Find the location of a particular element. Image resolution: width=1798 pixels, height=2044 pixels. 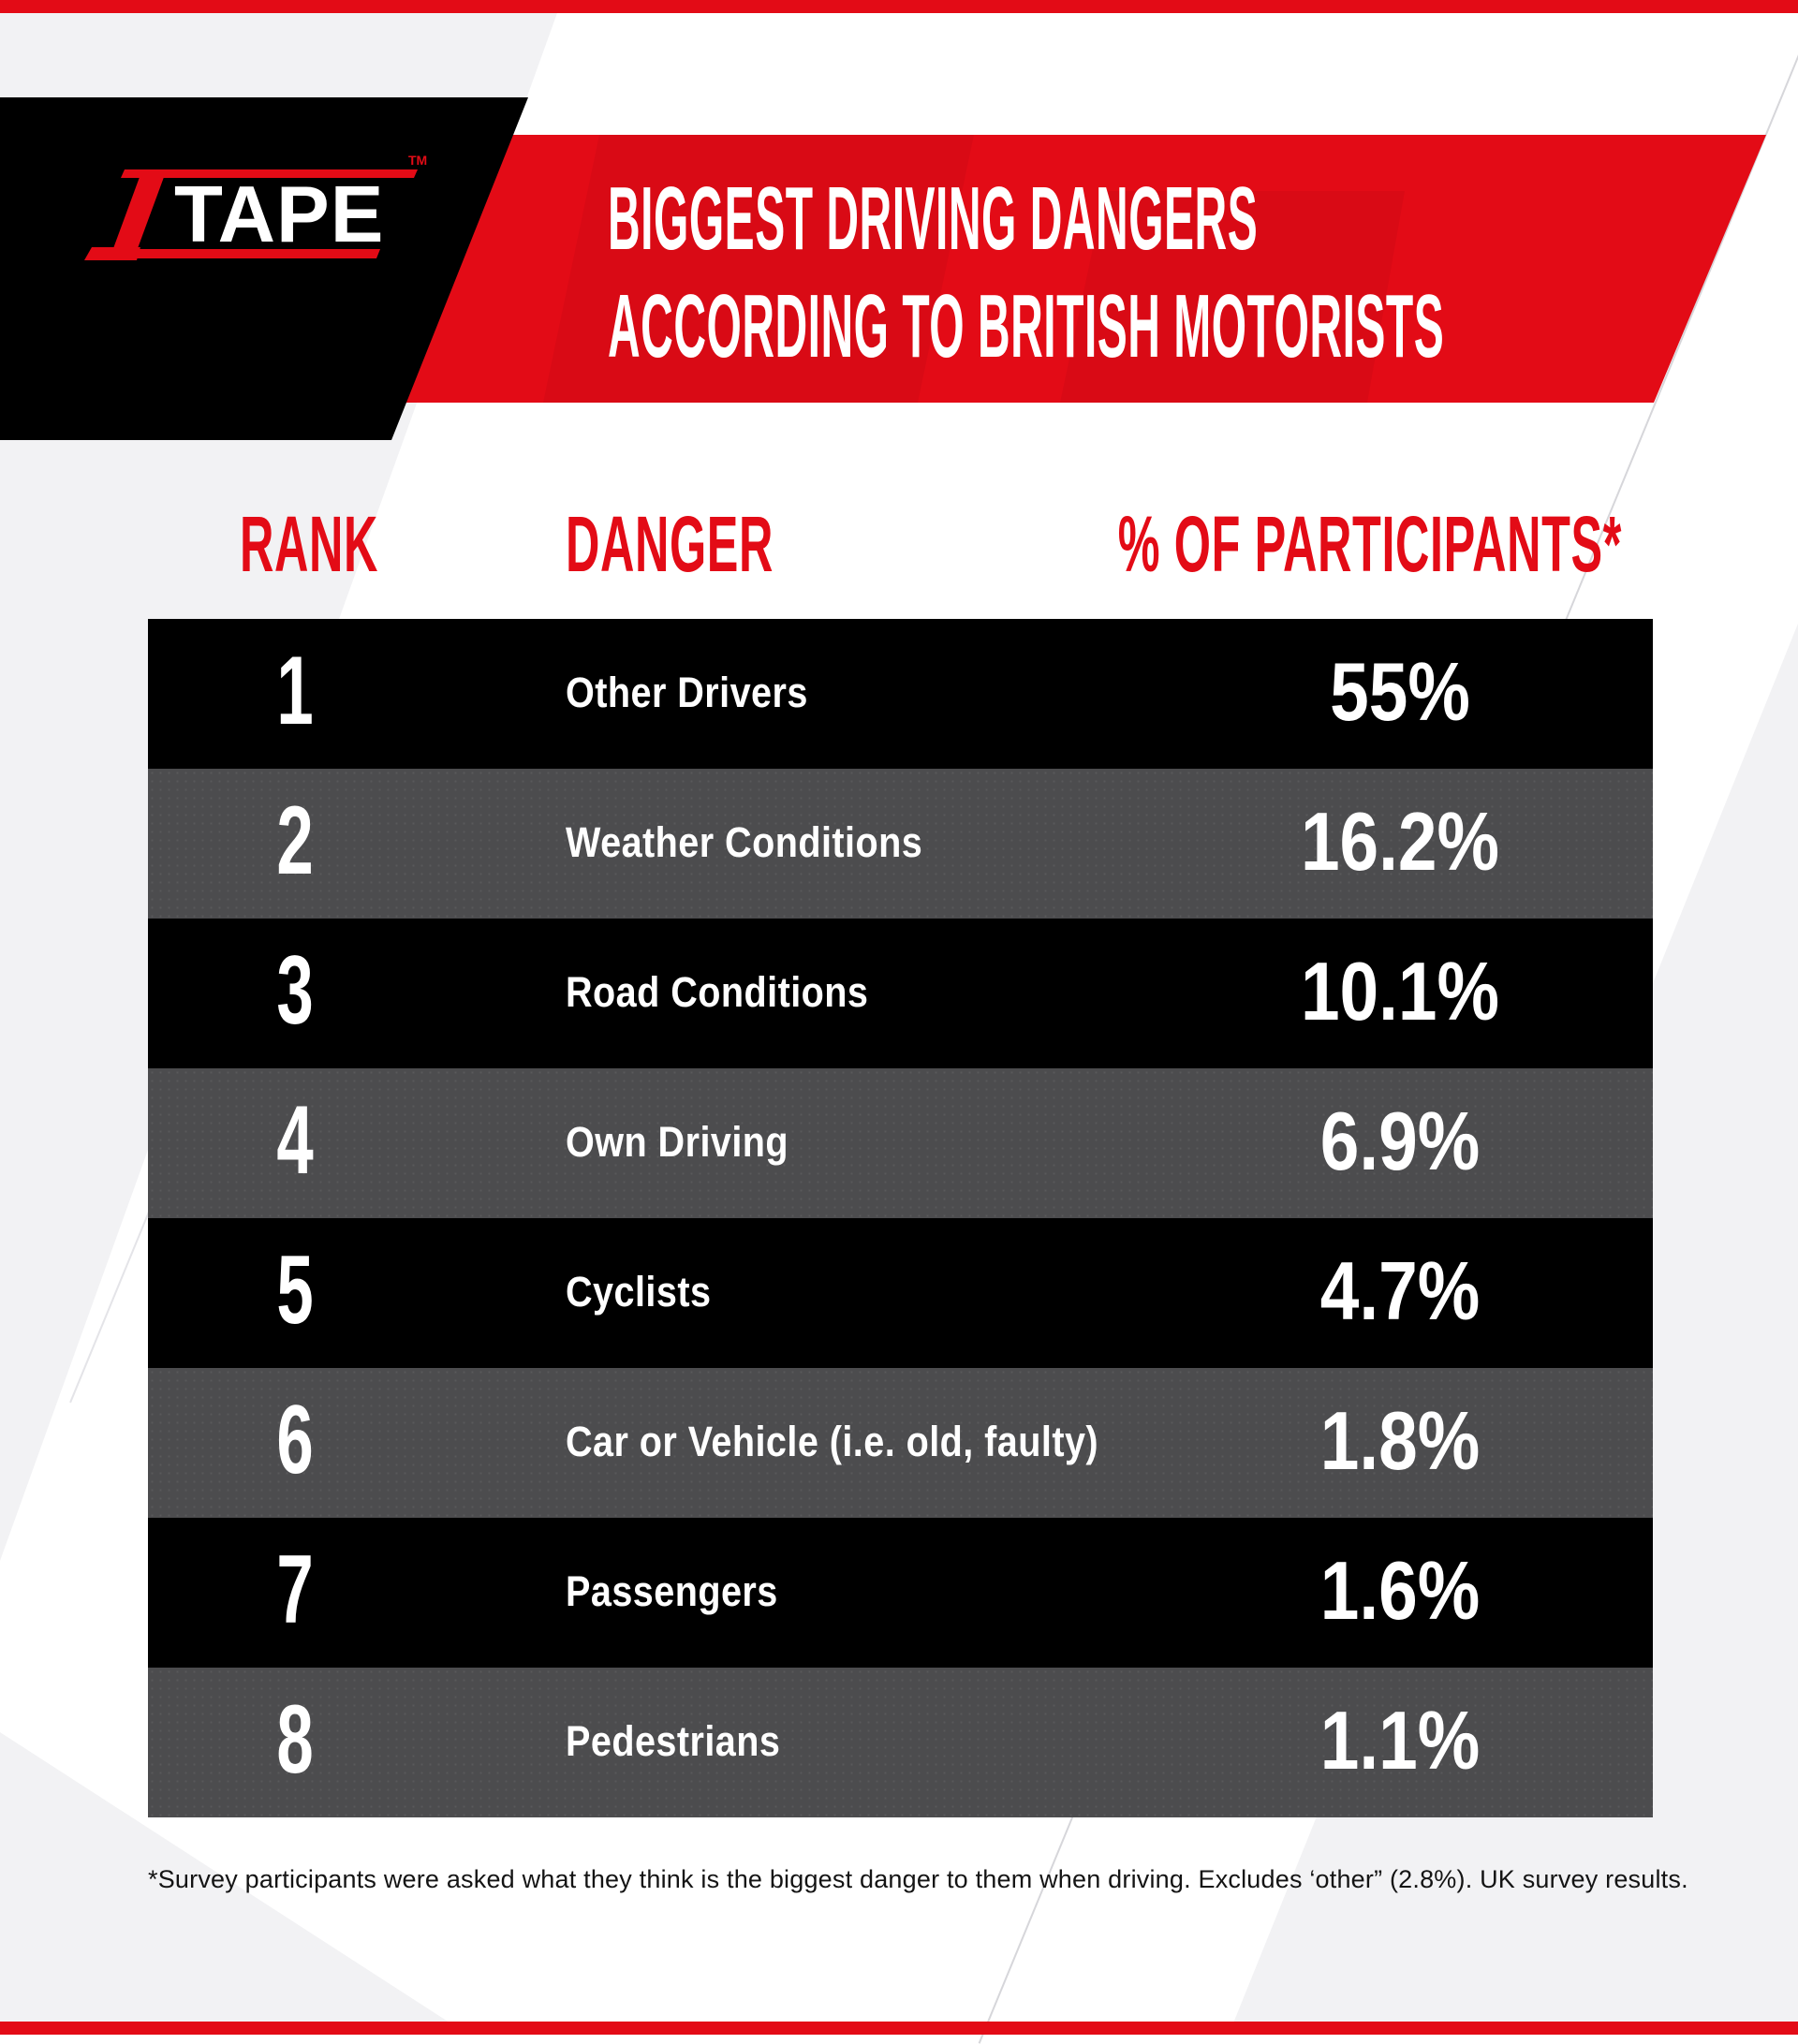

column-header-danger: DANGER is located at coordinates (670, 544).